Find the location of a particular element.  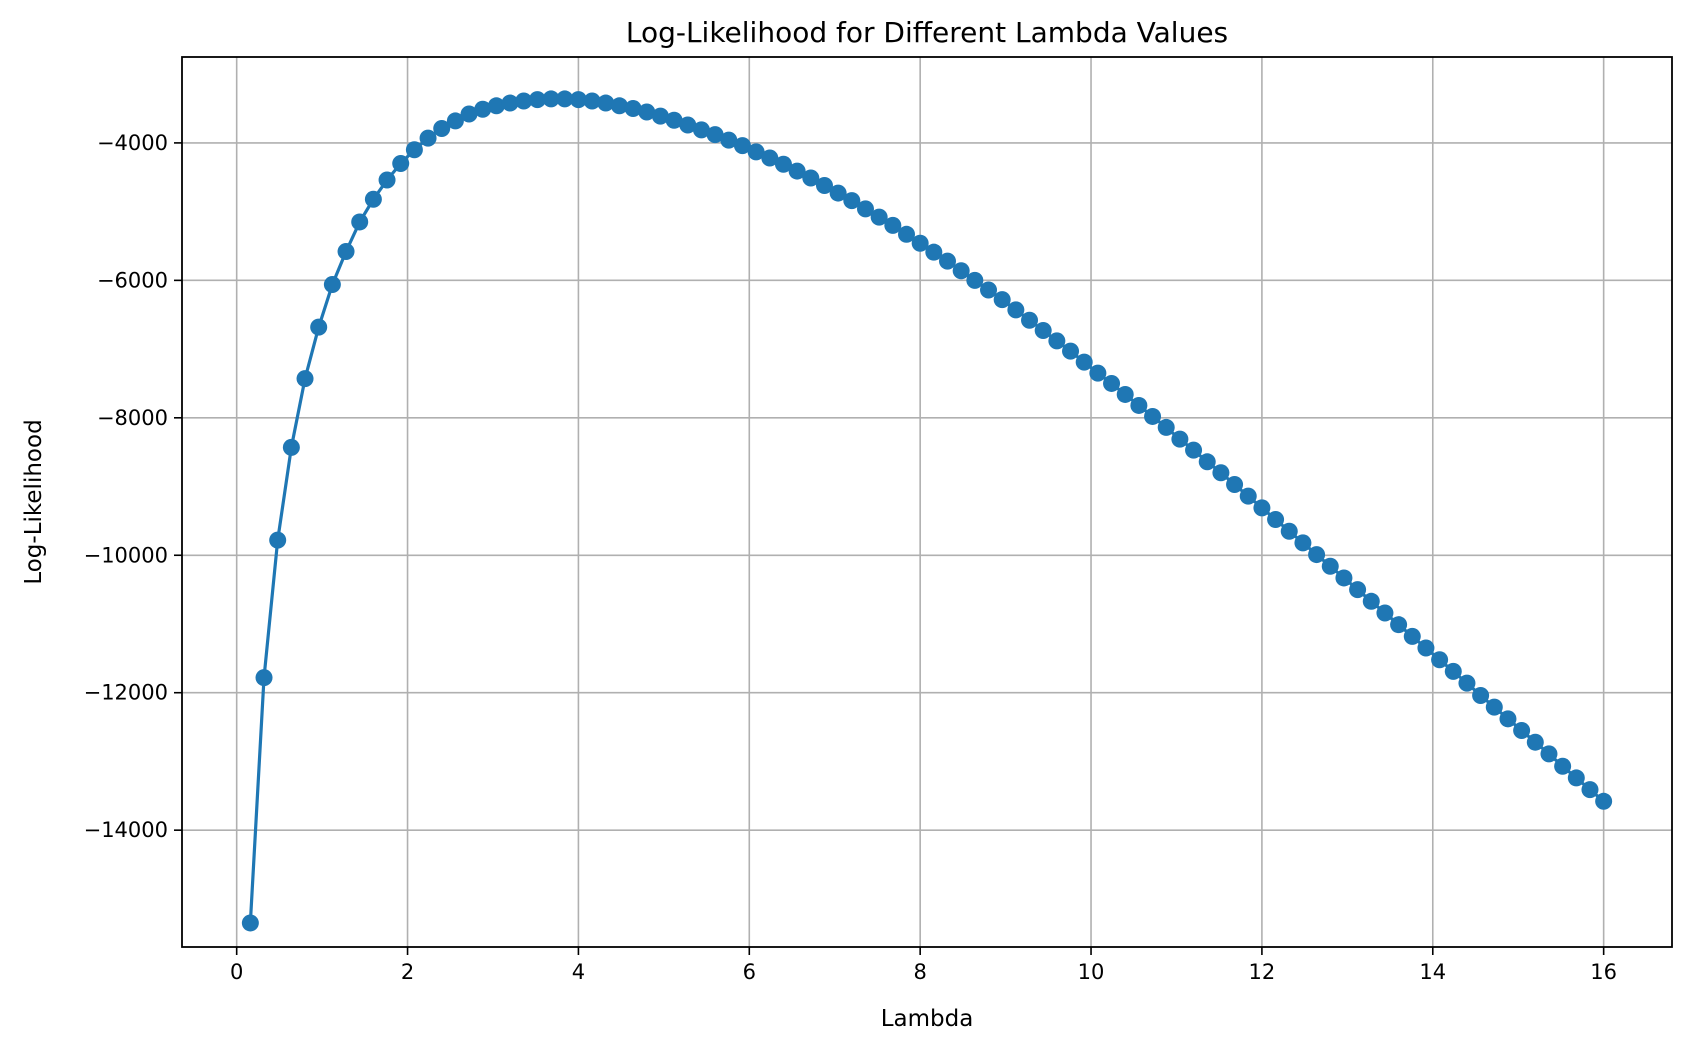

x-axis-ticks: 0 2 4 6 8 10 12 14 16 is located at coordinates (923, 965).